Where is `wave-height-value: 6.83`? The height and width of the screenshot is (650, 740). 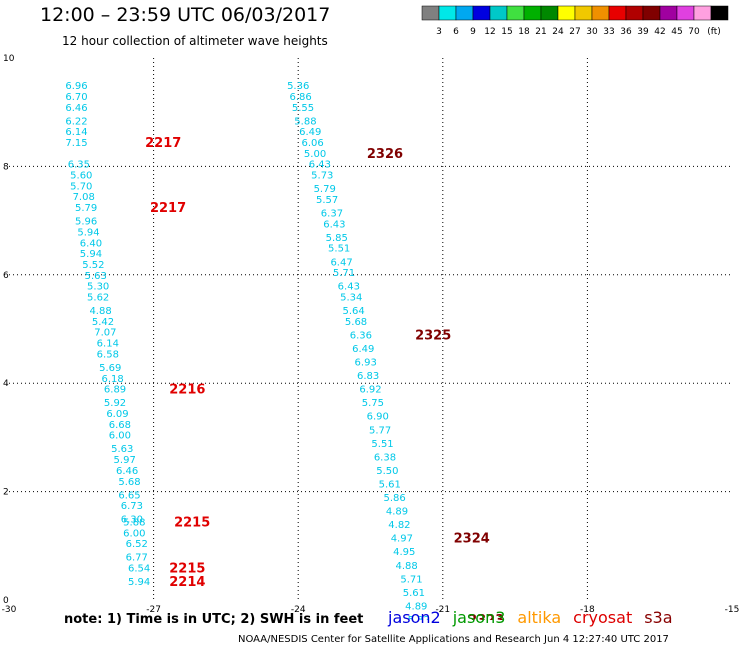
wave-height-value: 6.83 is located at coordinates (368, 376).